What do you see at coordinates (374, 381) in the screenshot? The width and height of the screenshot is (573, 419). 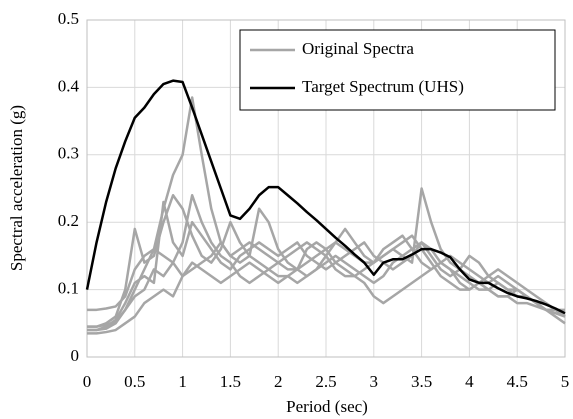 I see `x-tick-label: 3` at bounding box center [374, 381].